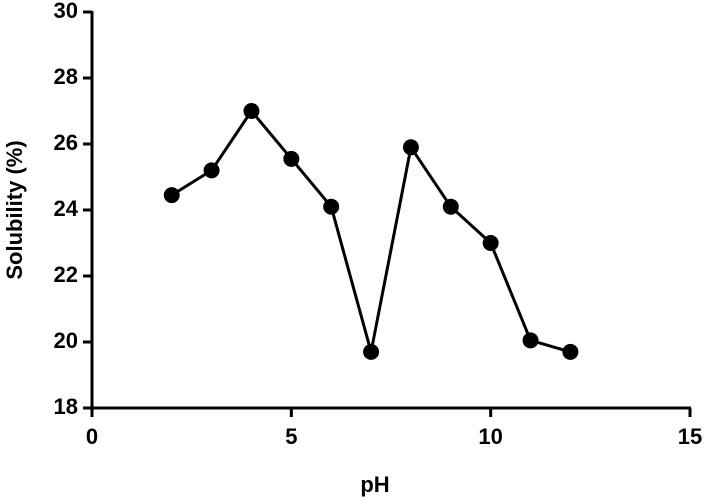 The image size is (709, 501). I want to click on x-tick-label: 0, so click(92, 436).